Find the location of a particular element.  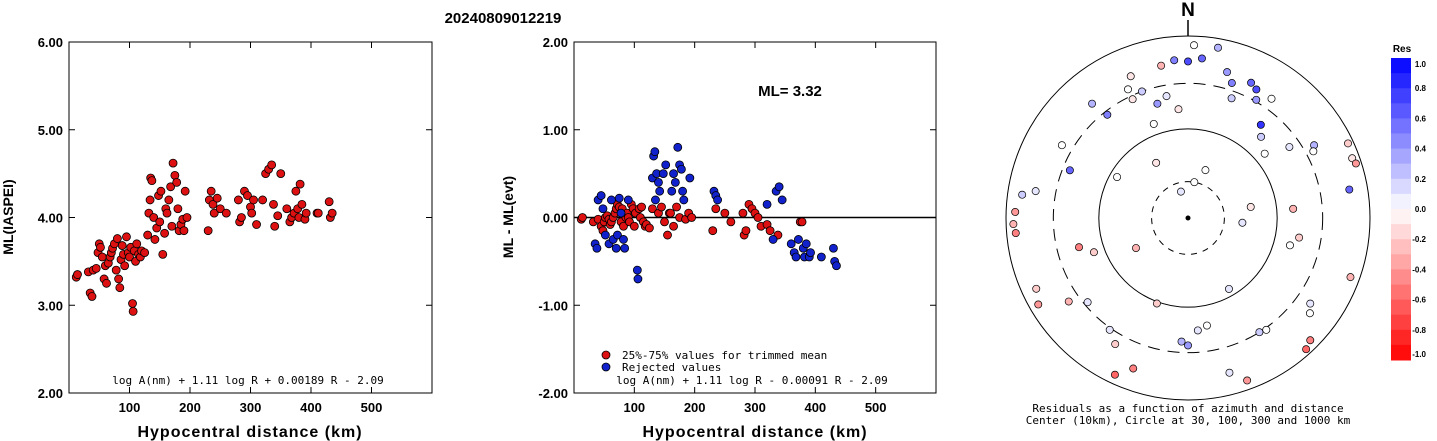

left-ytick-label: 3.00 is located at coordinates (50, 305).